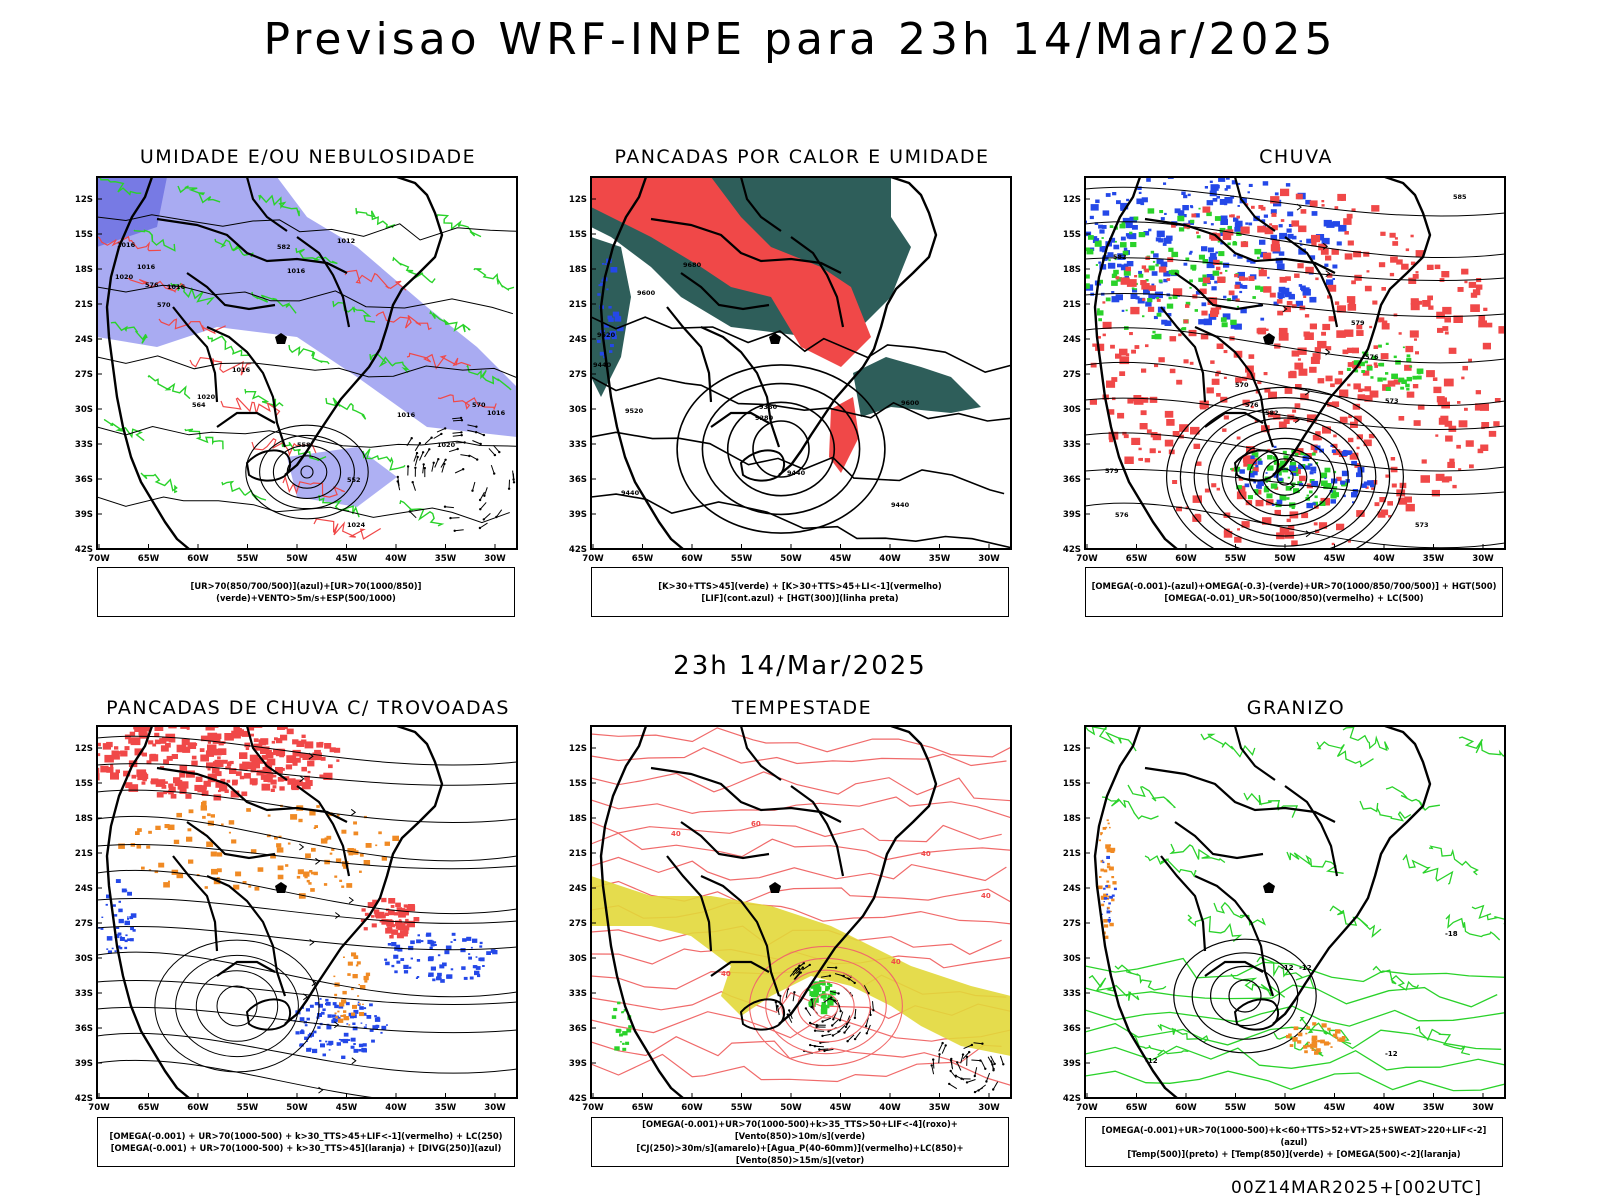 The width and height of the screenshot is (1600, 1200). What do you see at coordinates (354, 1061) in the screenshot?
I see `lc250-streamline-arrow` at bounding box center [354, 1061].